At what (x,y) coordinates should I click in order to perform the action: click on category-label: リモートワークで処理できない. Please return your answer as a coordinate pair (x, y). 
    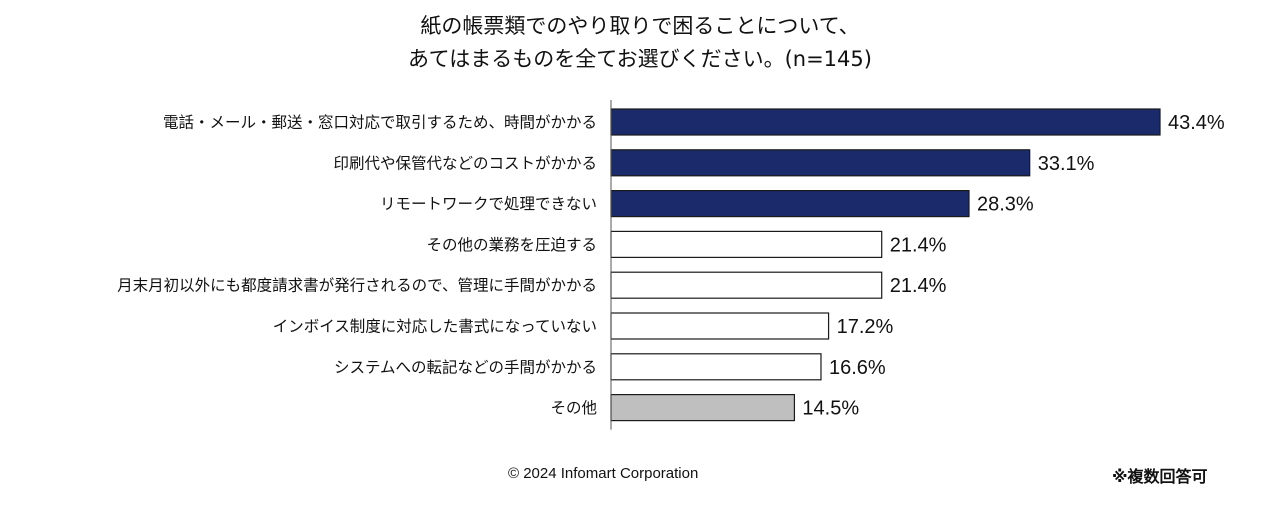
    Looking at the image, I should click on (488, 204).